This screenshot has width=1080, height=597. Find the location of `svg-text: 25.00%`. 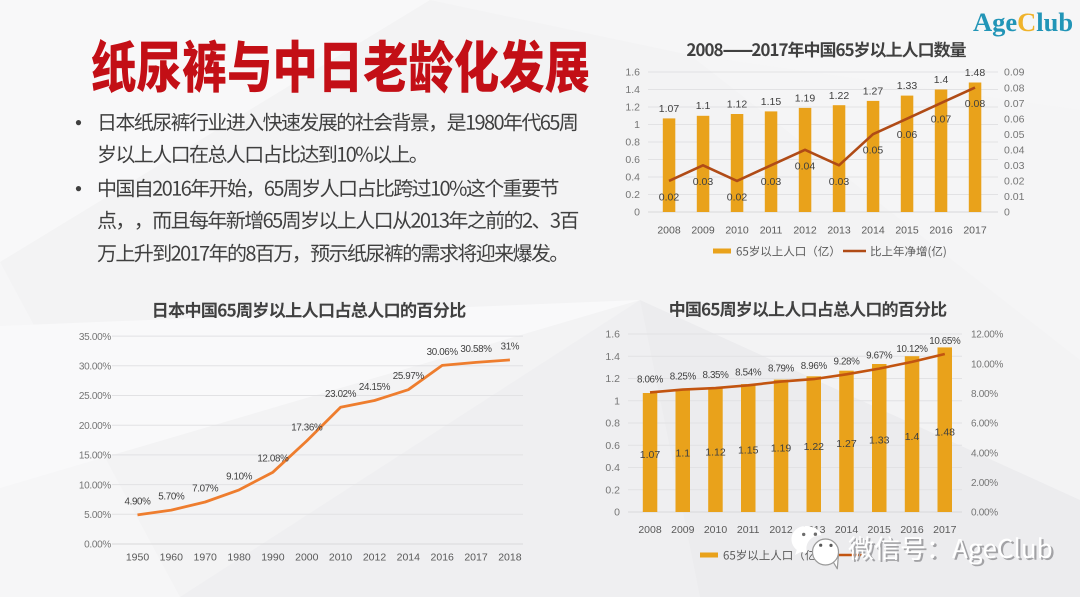

svg-text: 25.00% is located at coordinates (95, 396).